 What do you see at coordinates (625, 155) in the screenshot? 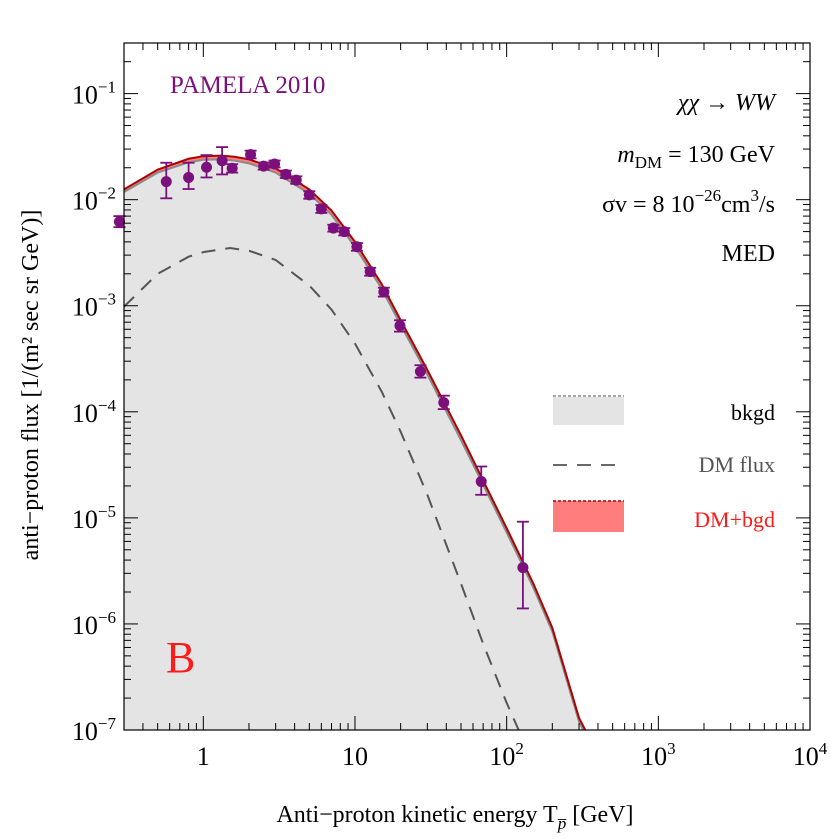
I see `mass-symbol: m` at bounding box center [625, 155].